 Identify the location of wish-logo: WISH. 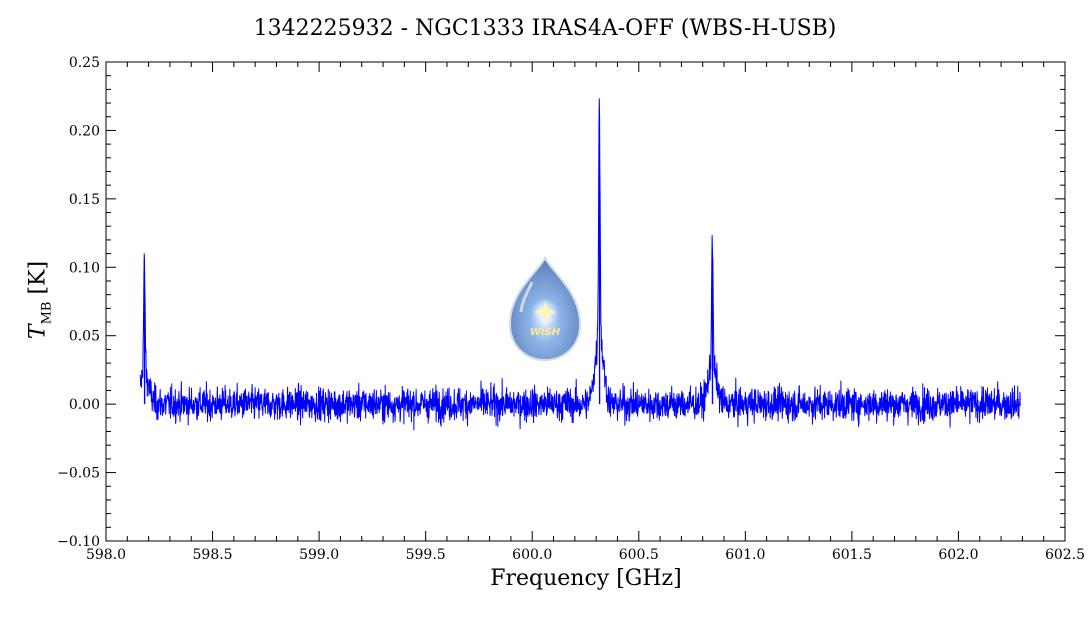
(545, 308).